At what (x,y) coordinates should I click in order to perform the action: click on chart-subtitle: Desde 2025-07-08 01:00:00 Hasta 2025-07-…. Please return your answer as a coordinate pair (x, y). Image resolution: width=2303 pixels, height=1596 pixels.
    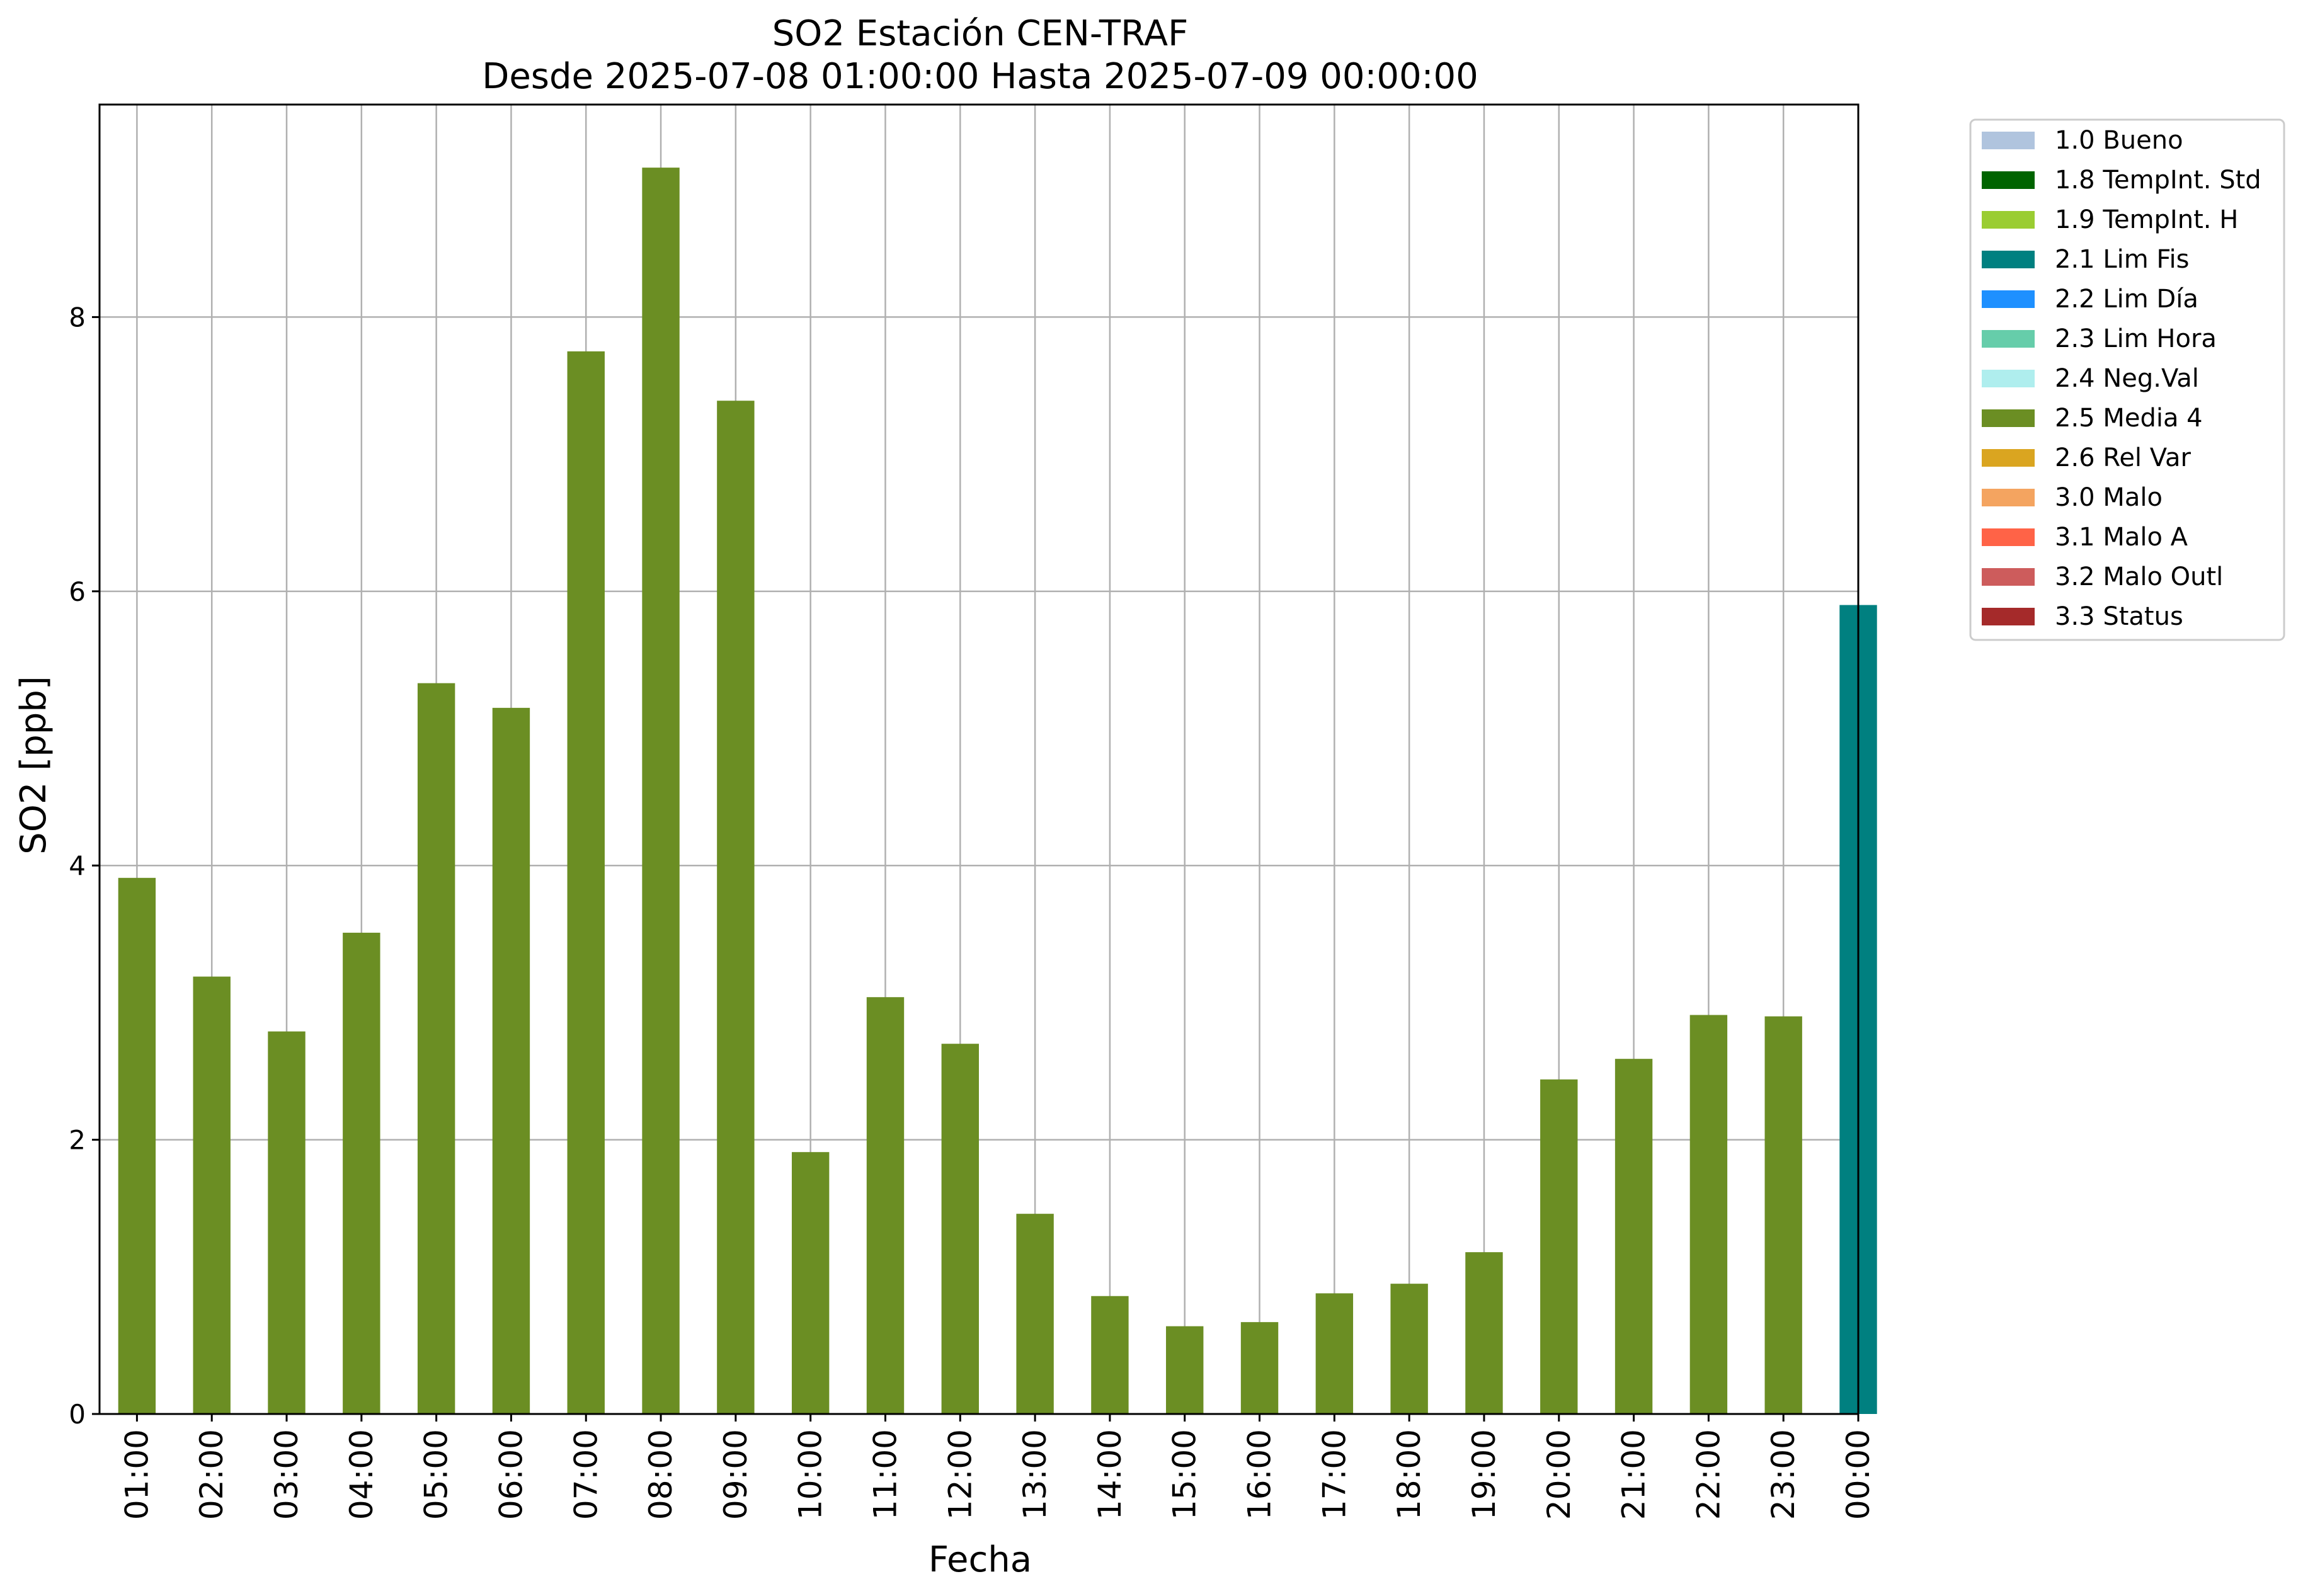
    Looking at the image, I should click on (980, 76).